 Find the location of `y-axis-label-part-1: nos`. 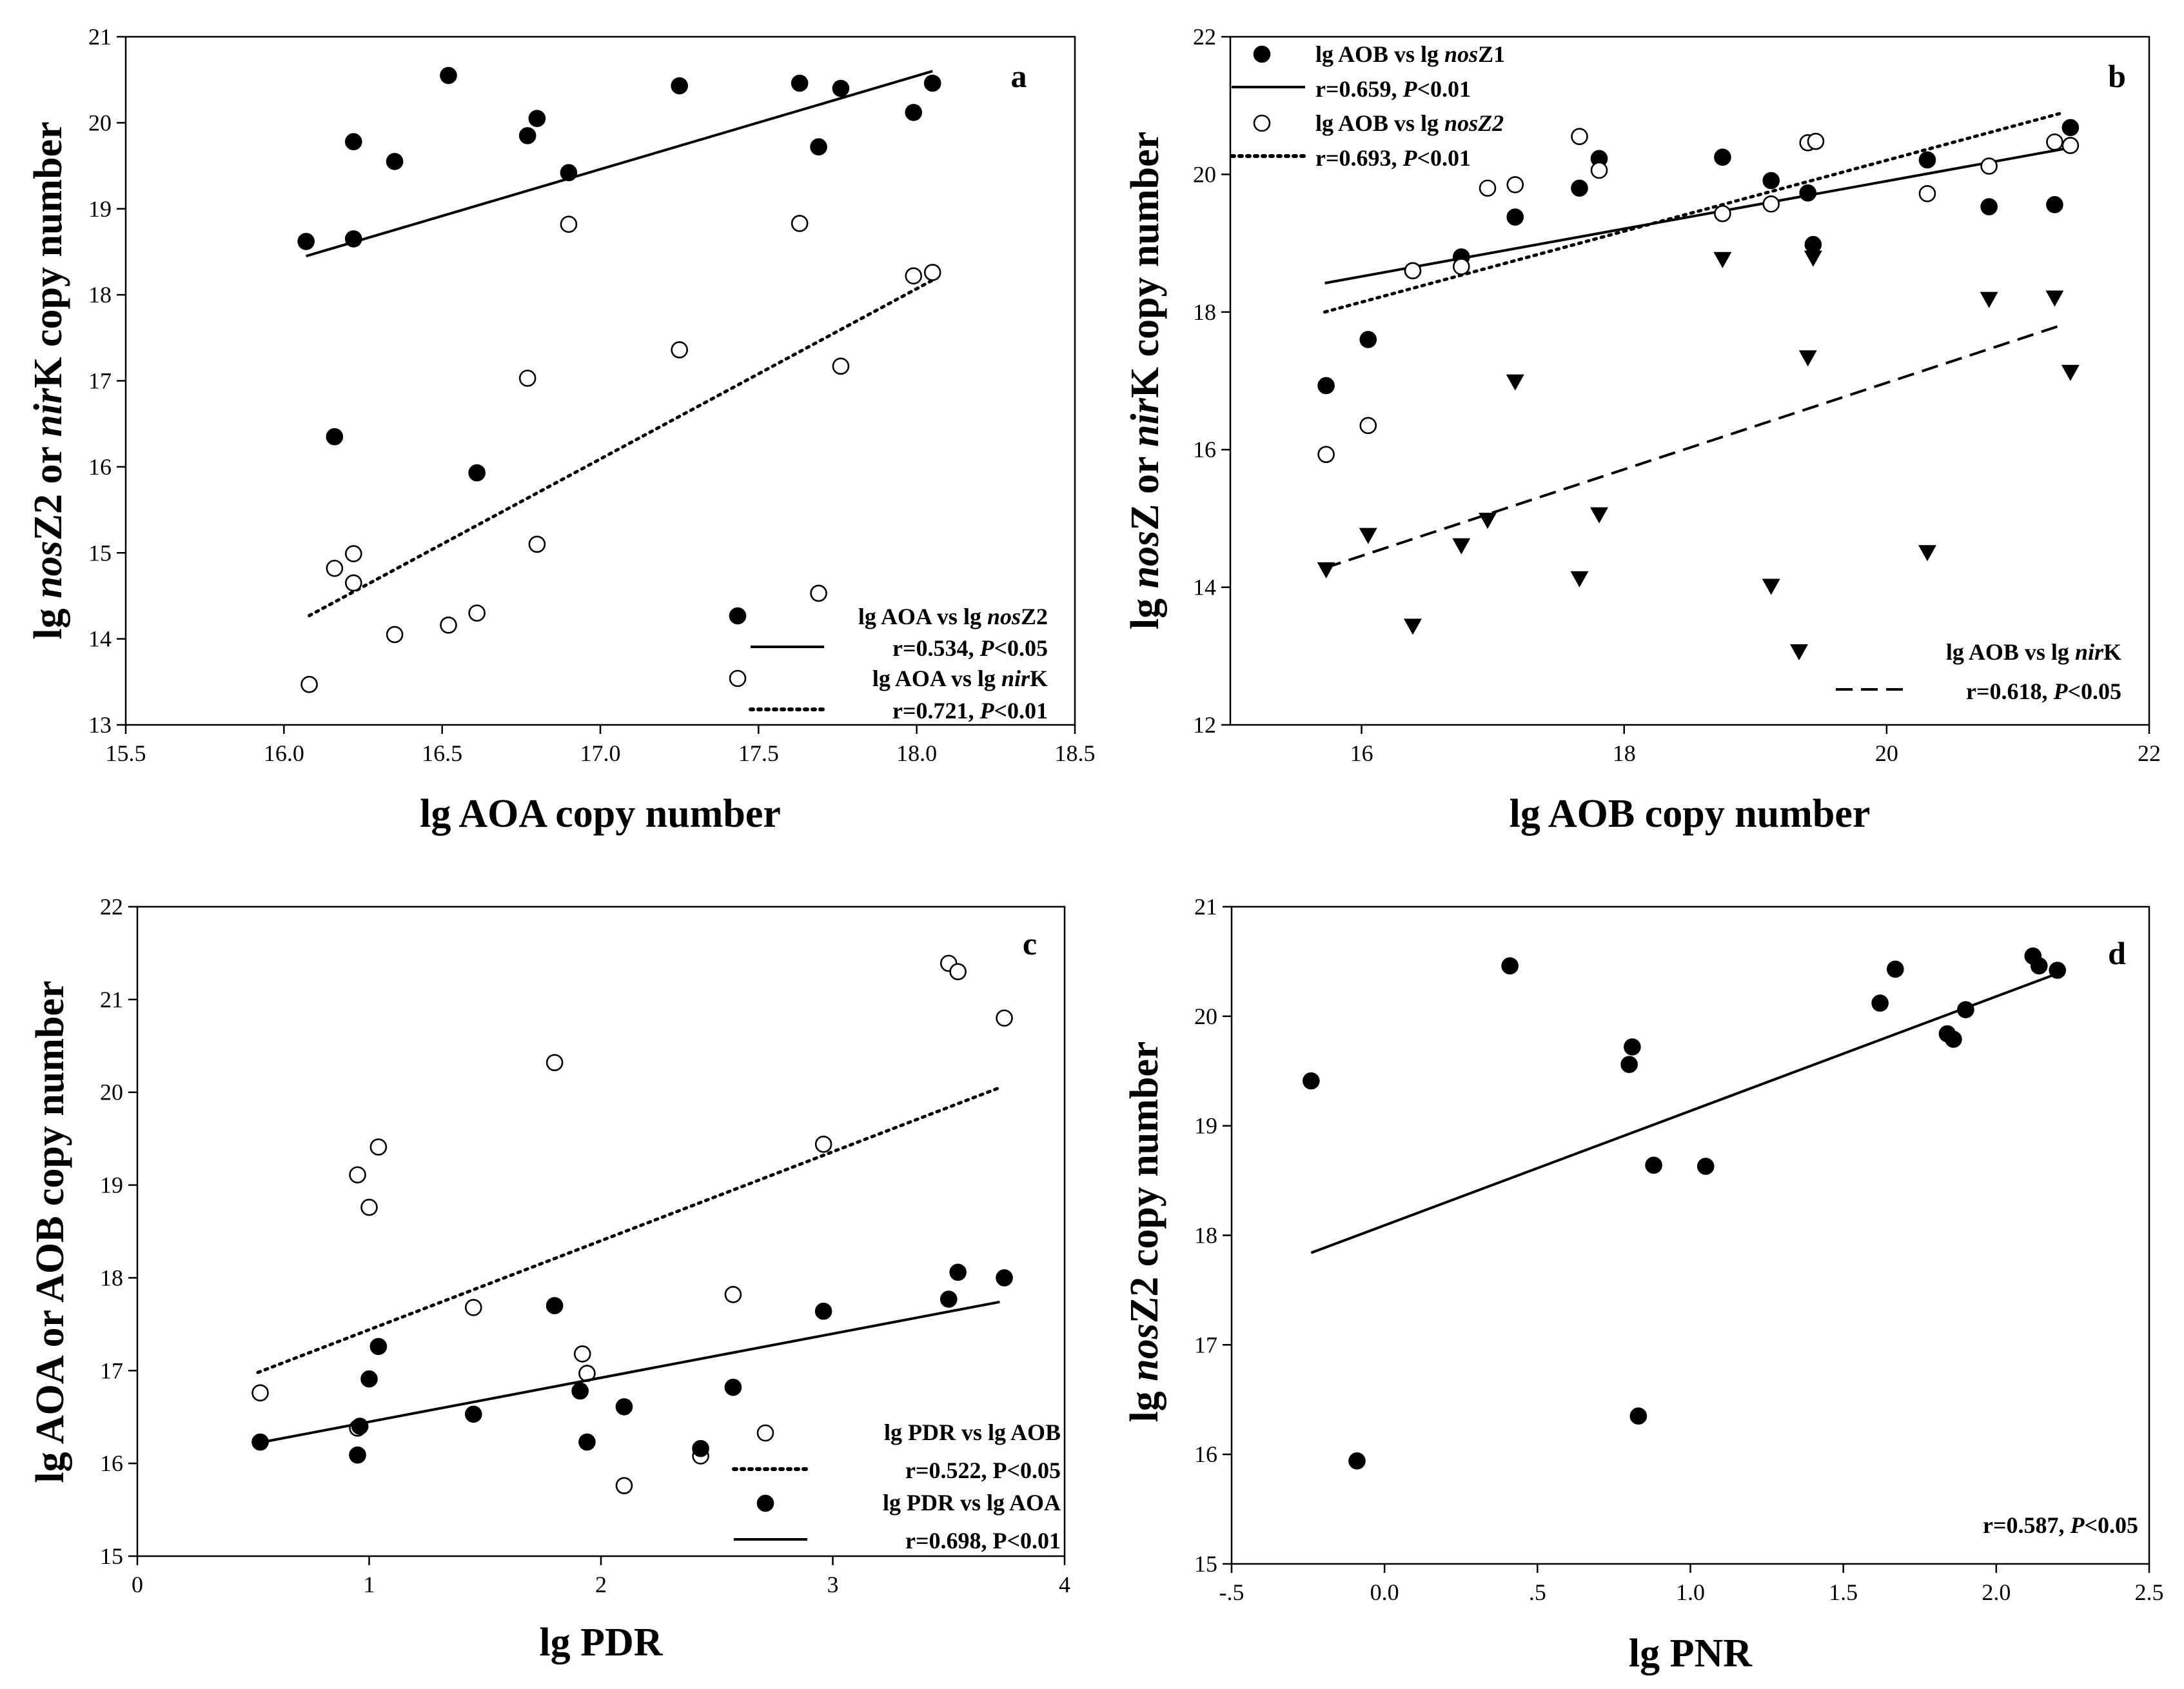

y-axis-label-part-1: nos is located at coordinates (1144, 1352).